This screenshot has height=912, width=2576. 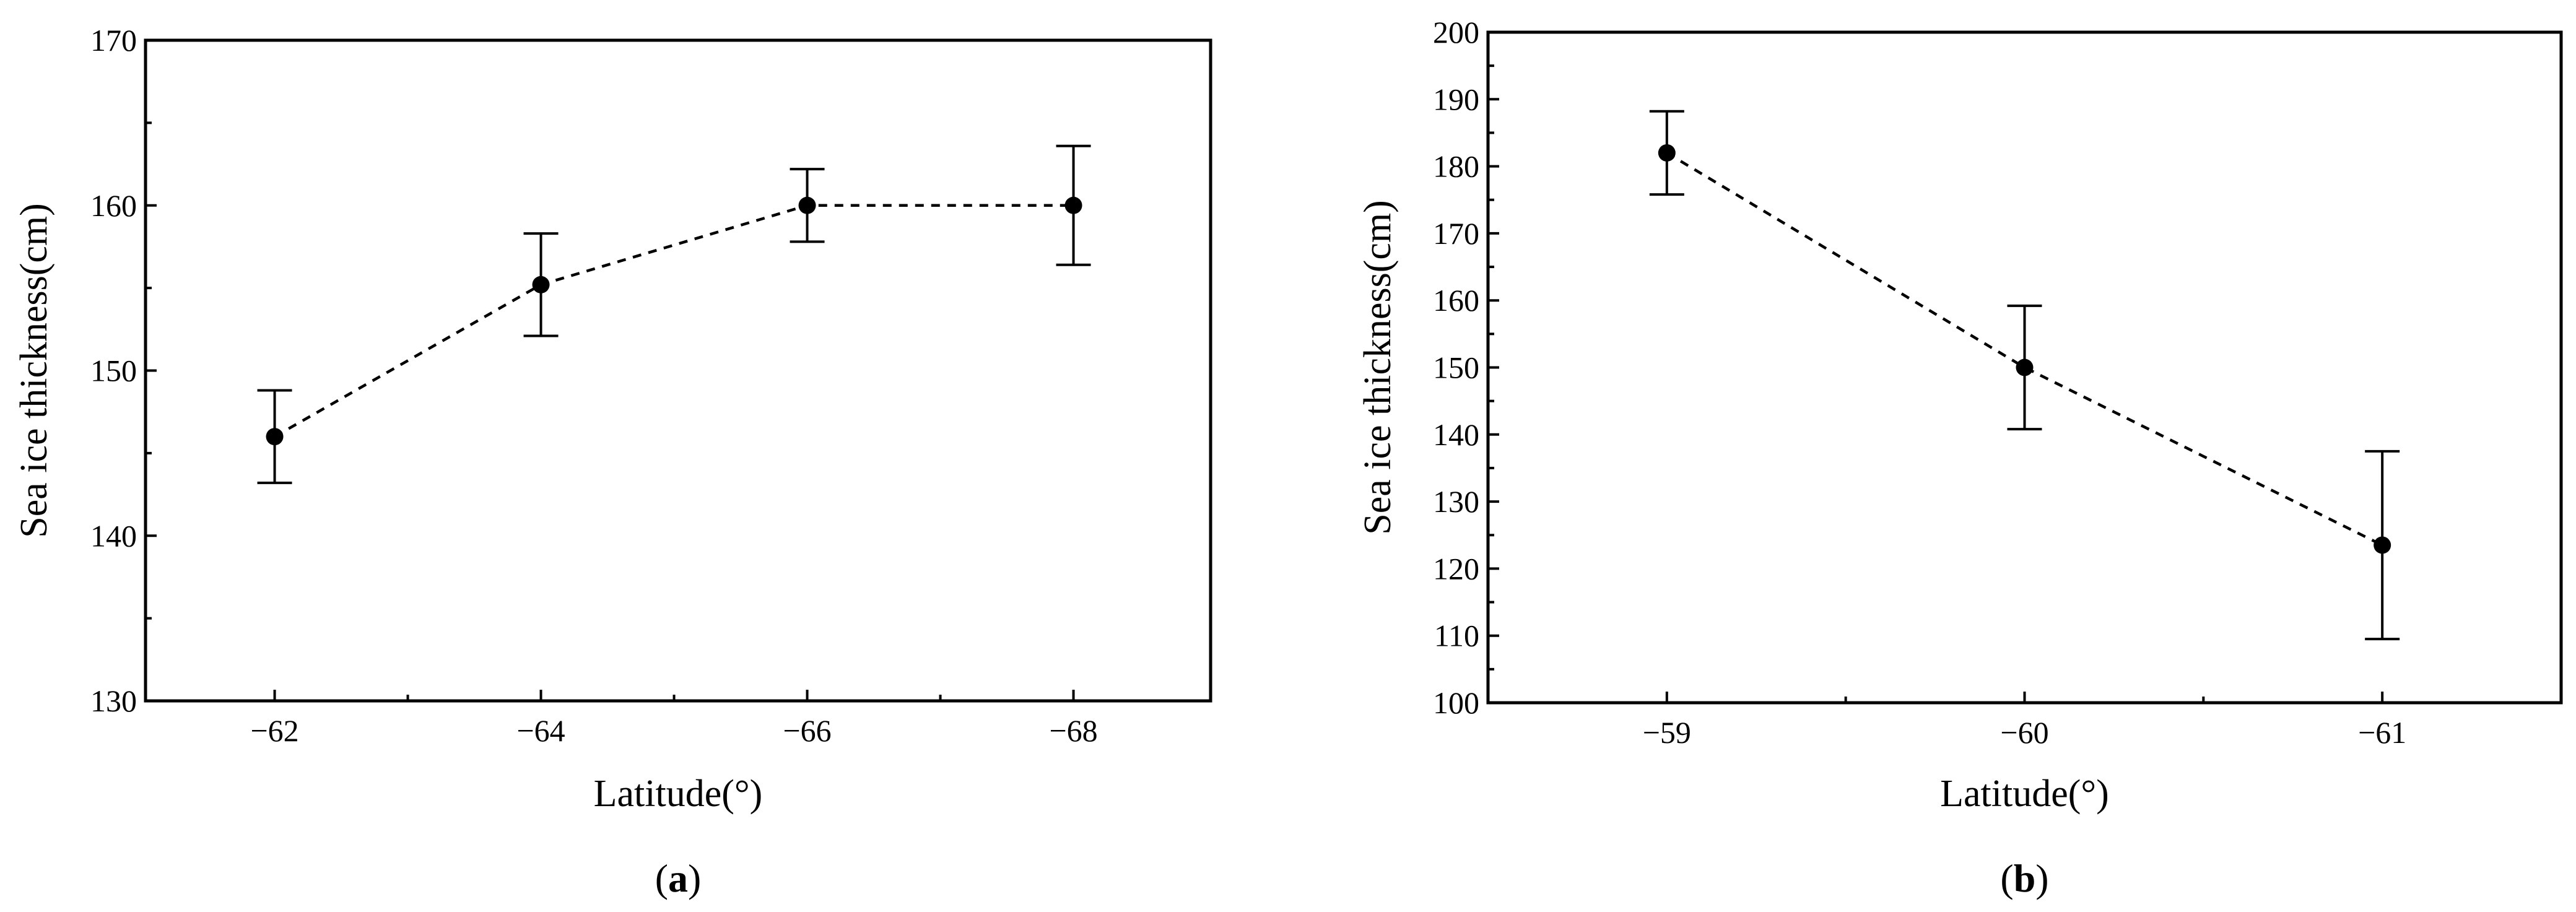 I want to click on x-tick-label: −64, so click(x=540, y=730).